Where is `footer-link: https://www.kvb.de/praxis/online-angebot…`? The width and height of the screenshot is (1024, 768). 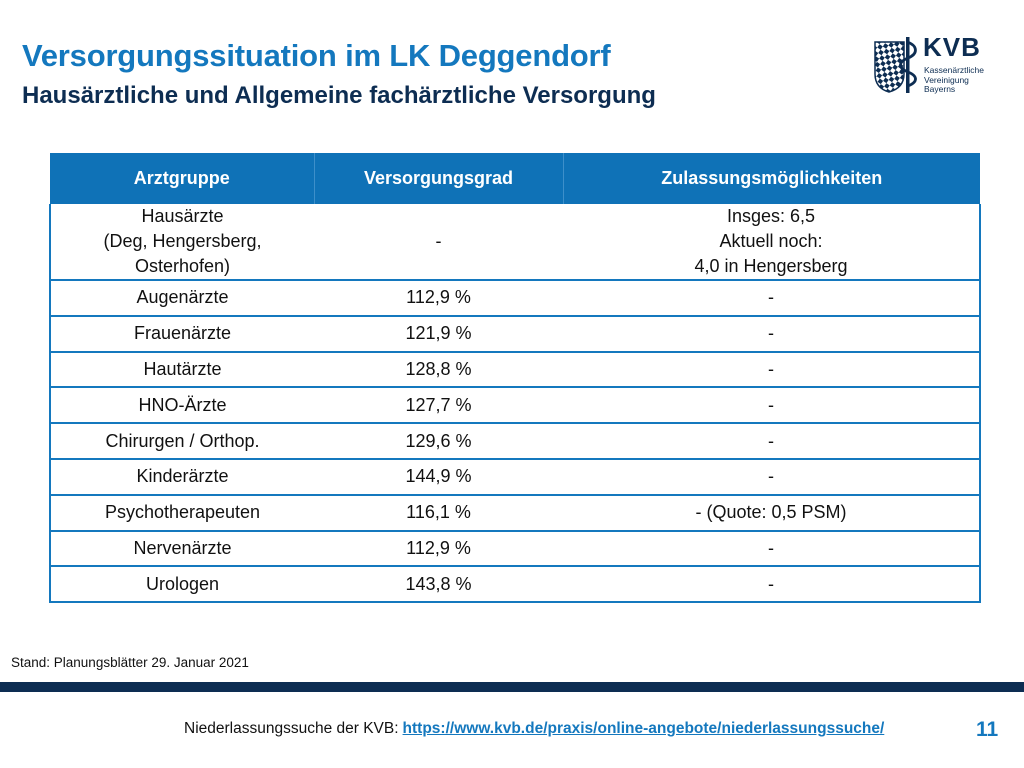
footer-link: https://www.kvb.de/praxis/online-angebot… is located at coordinates (643, 728).